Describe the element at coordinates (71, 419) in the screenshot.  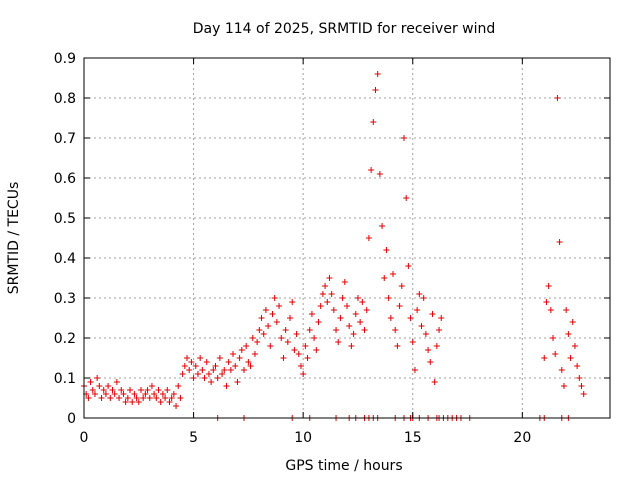
I see `y-tick-label: 0` at that location.